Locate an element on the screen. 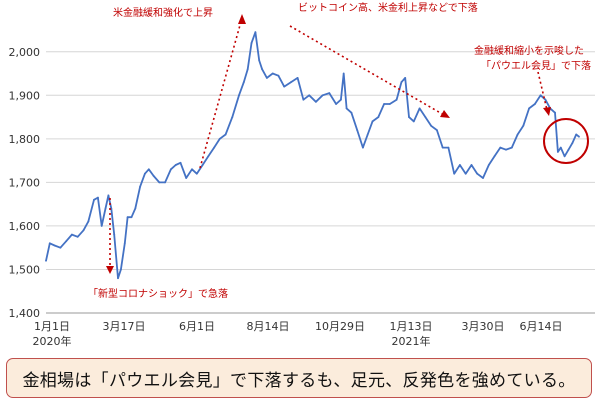 Image resolution: width=600 pixels, height=405 pixels. annotation-rise: 米金融緩和強化で上昇 is located at coordinates (163, 12).